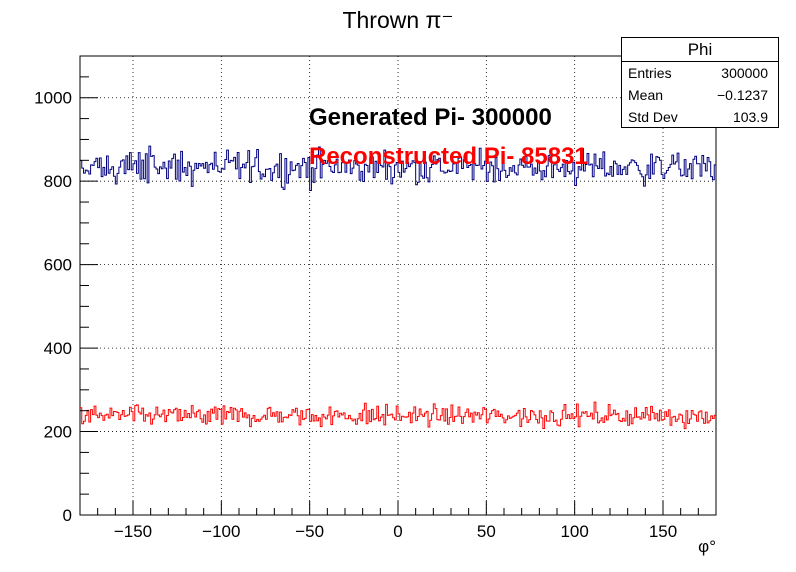 This screenshot has height=572, width=796. Describe the element at coordinates (653, 117) in the screenshot. I see `stats-label: Std Dev` at that location.